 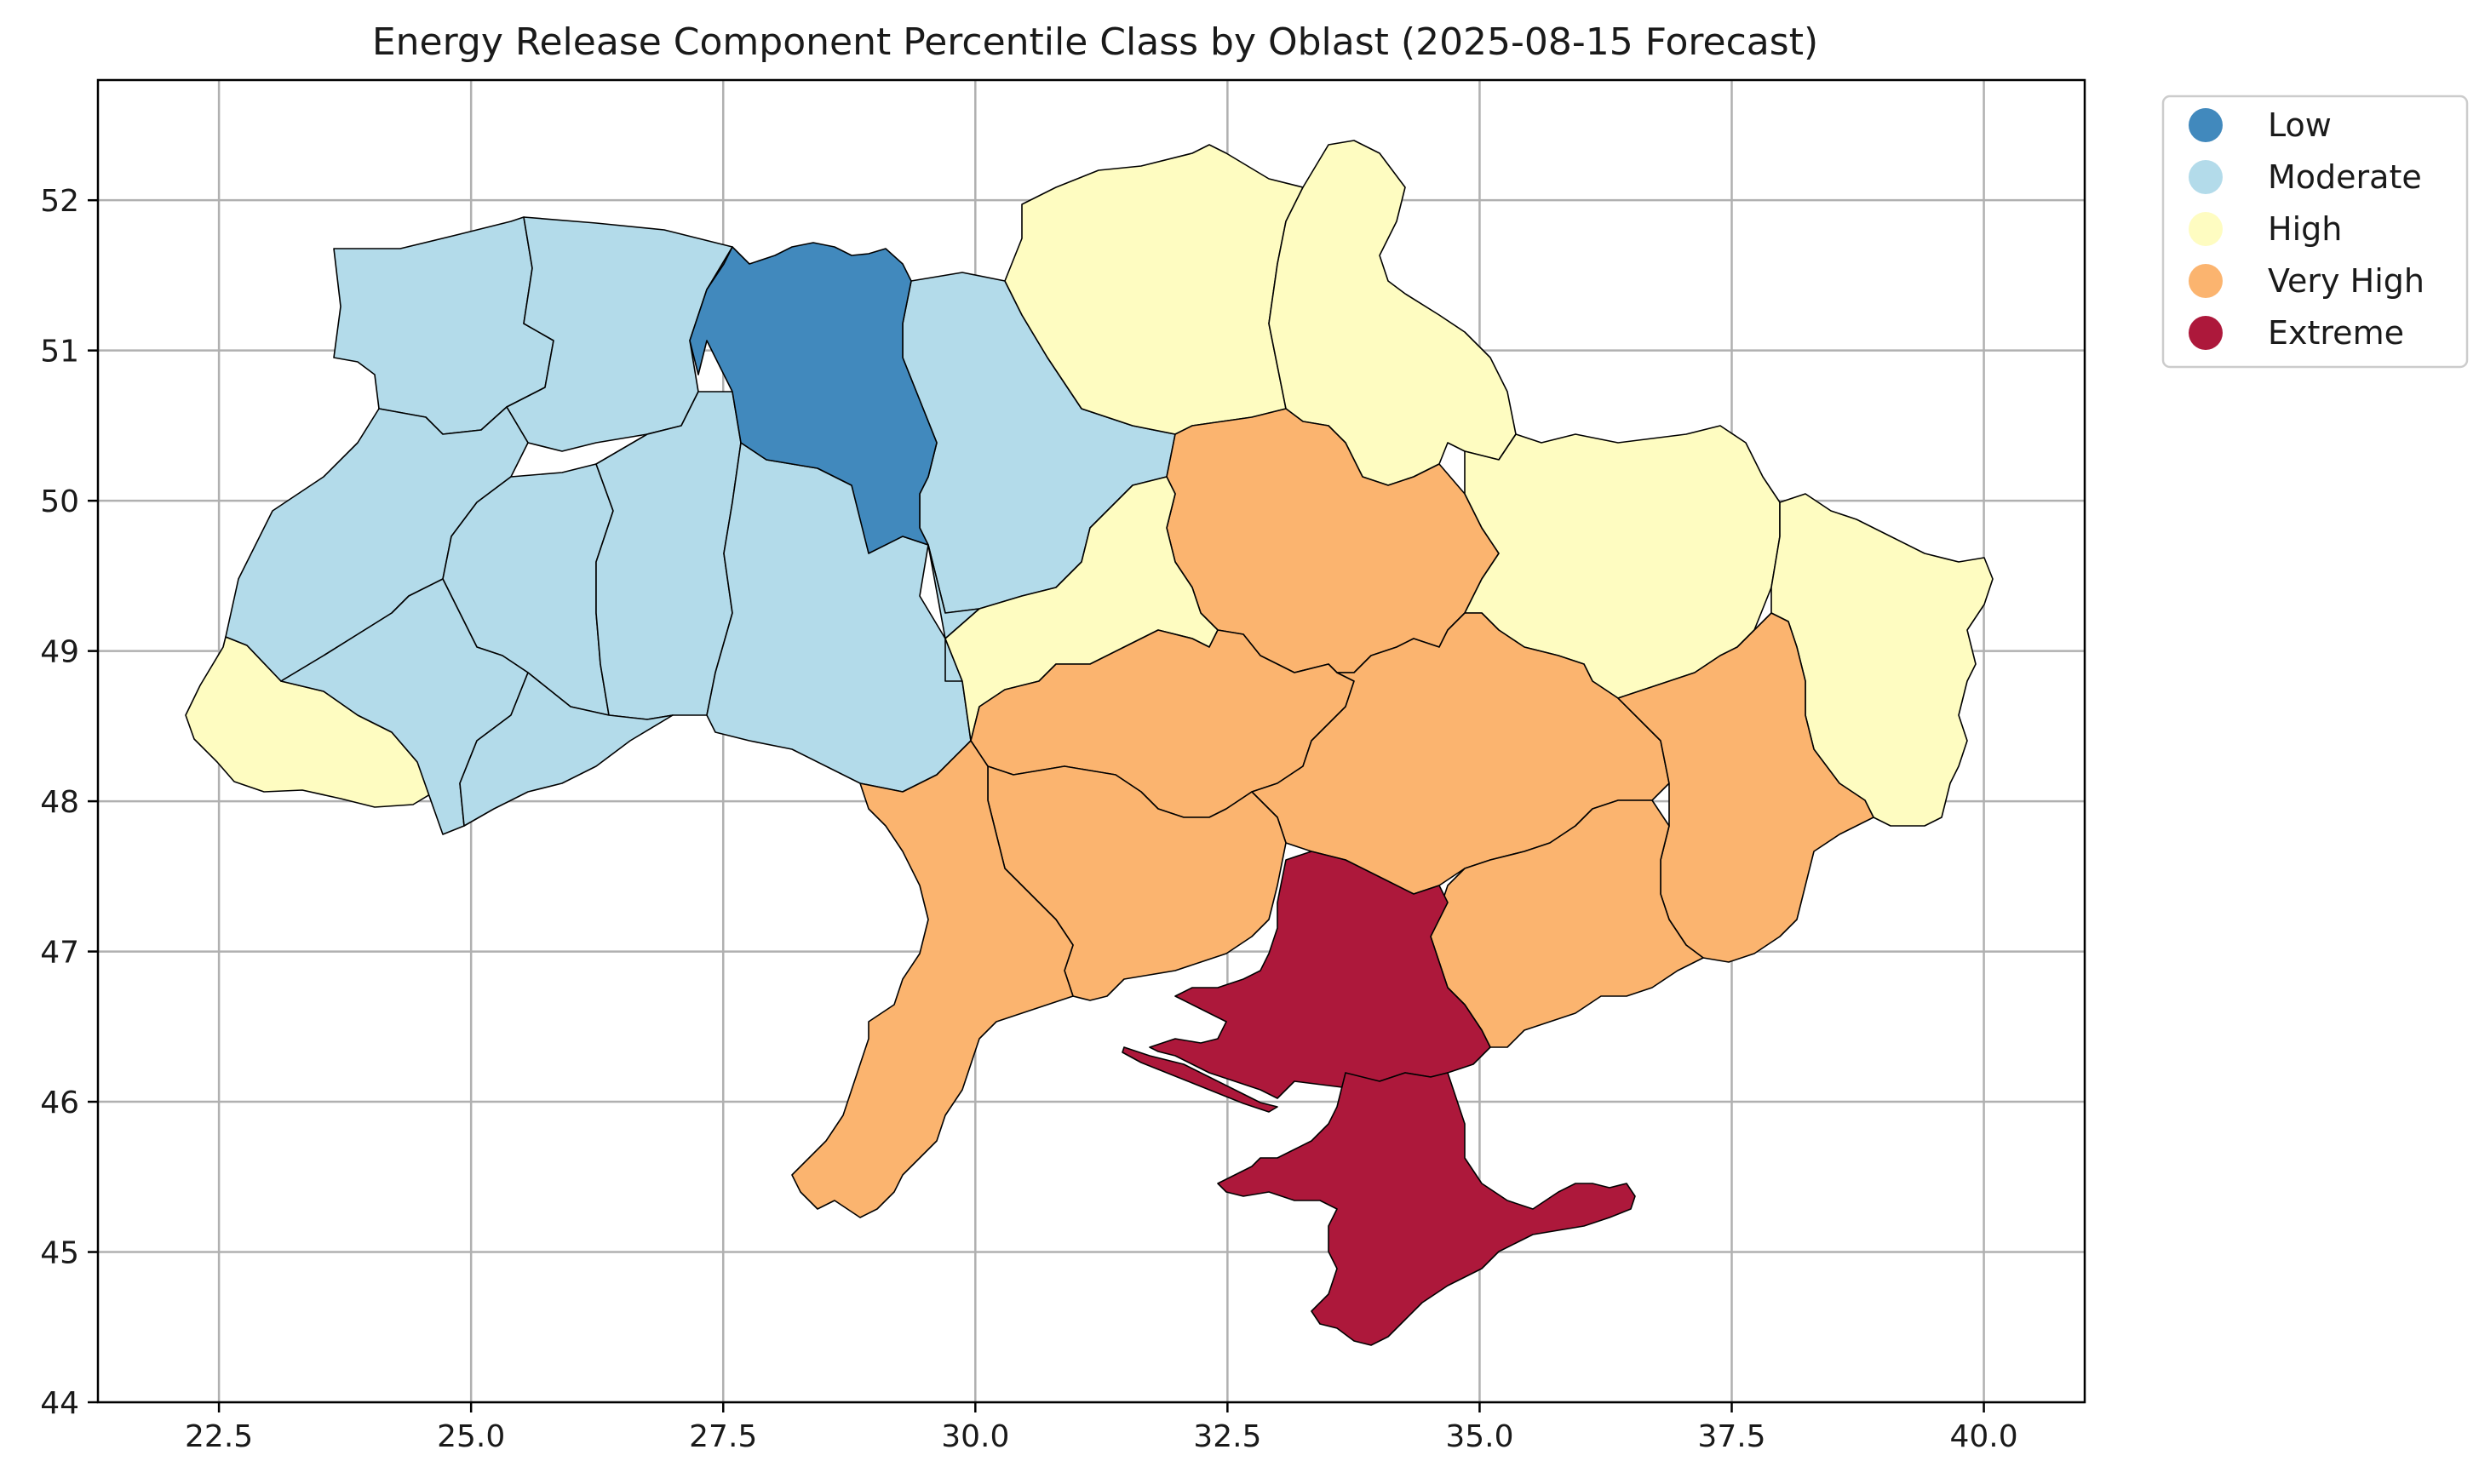 I want to click on y-tick-label-4: 48, so click(x=59, y=803).